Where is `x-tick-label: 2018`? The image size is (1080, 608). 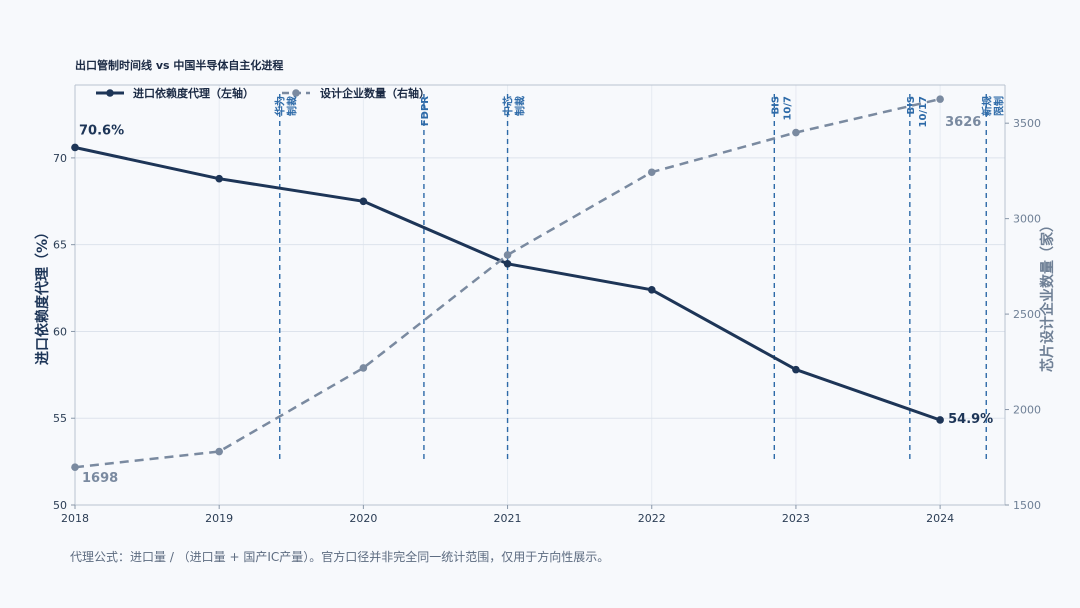
x-tick-label: 2018 is located at coordinates (75, 518).